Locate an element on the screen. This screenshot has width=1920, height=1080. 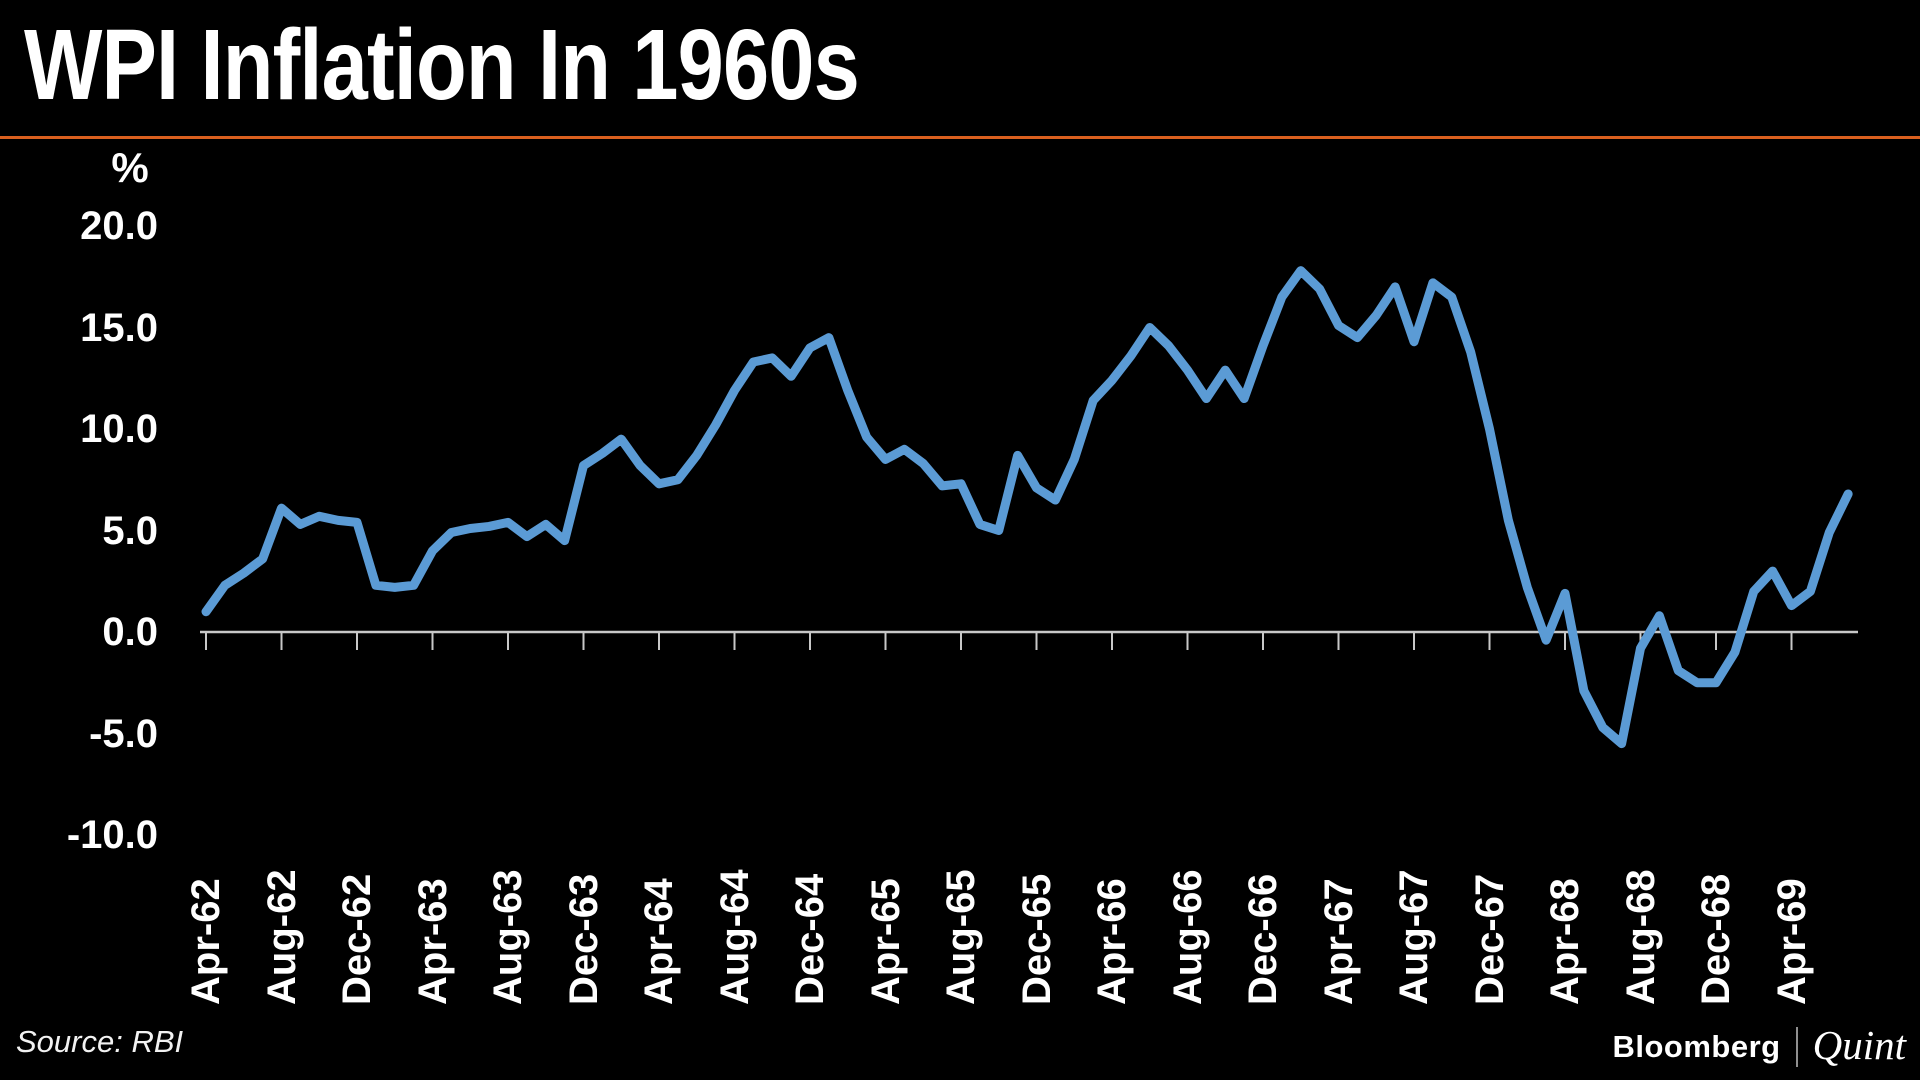
y-axis-unit-label: % is located at coordinates (130, 167).